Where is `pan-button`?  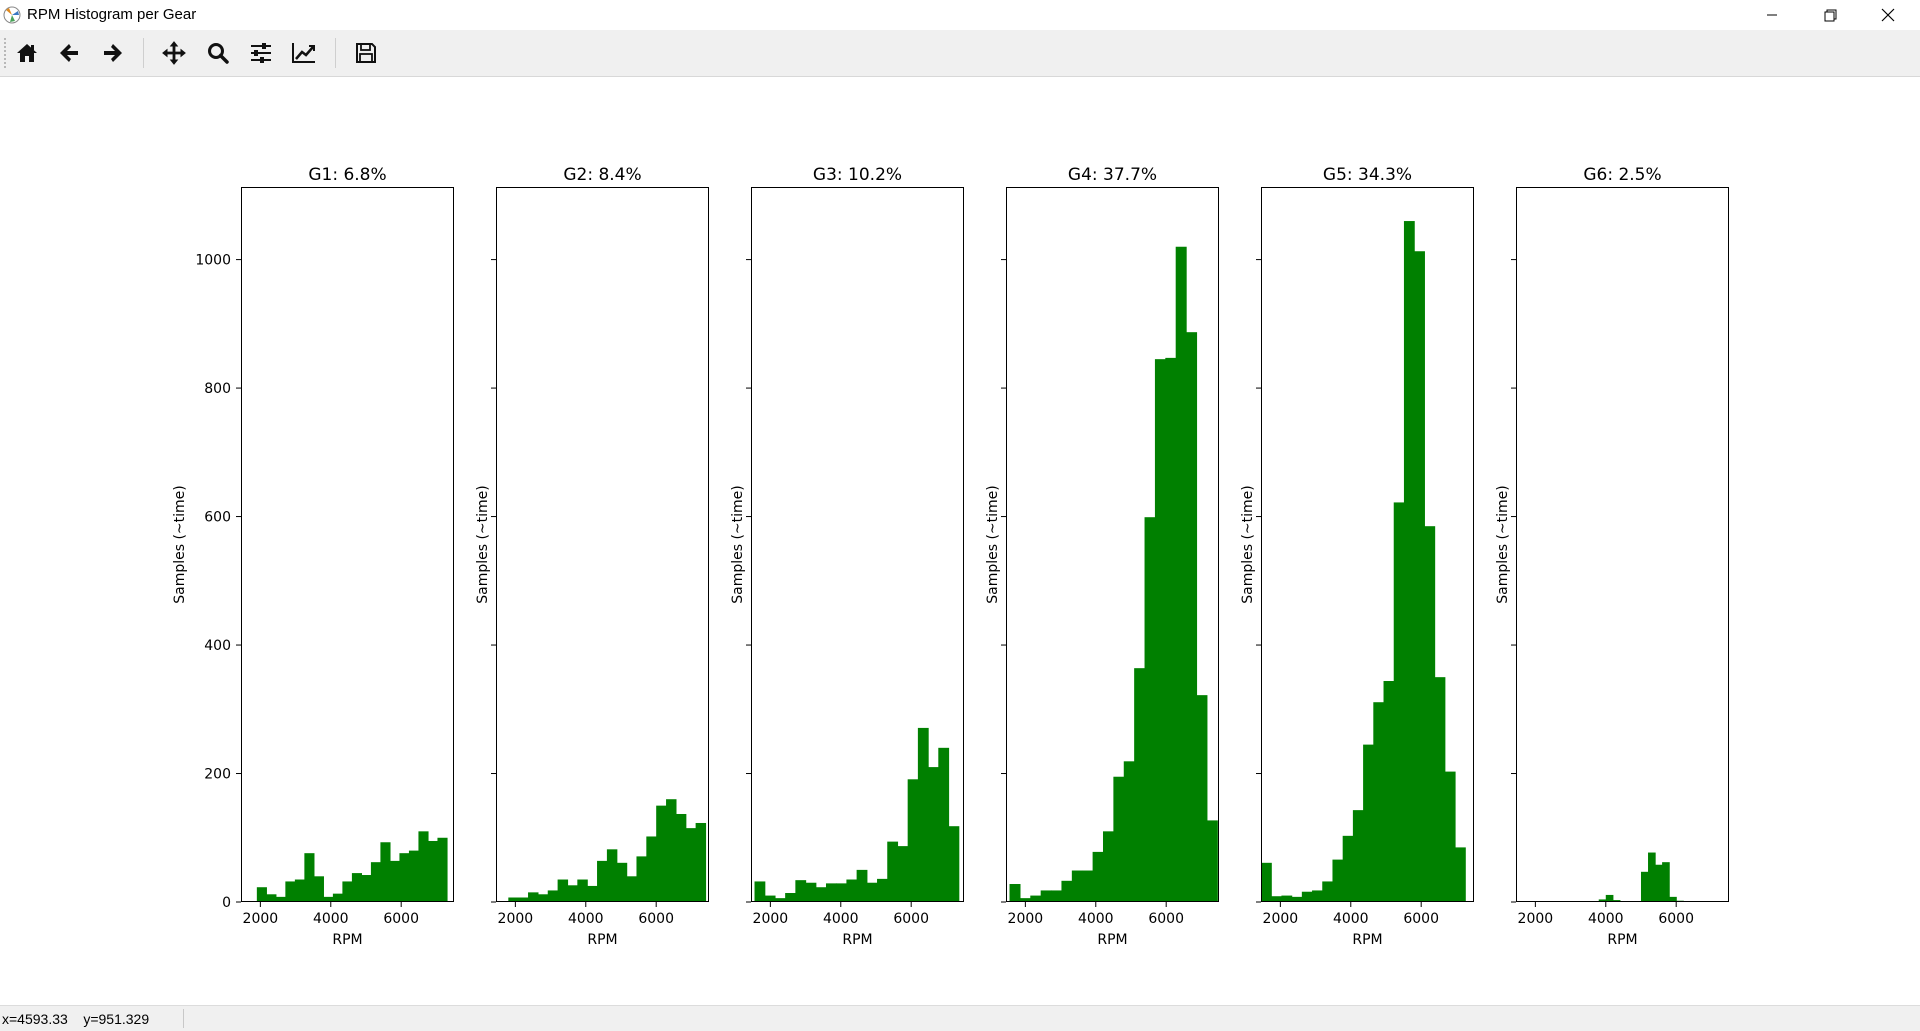 pan-button is located at coordinates (174, 53).